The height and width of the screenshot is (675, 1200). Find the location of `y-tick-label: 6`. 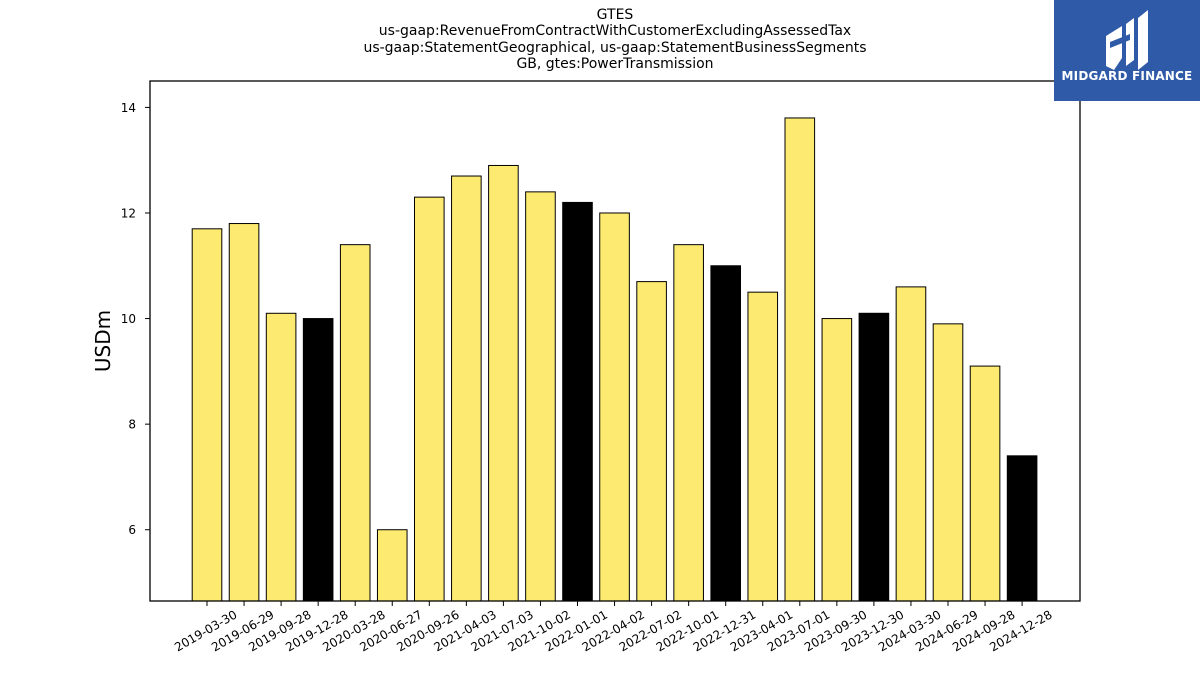

y-tick-label: 6 is located at coordinates (132, 530).